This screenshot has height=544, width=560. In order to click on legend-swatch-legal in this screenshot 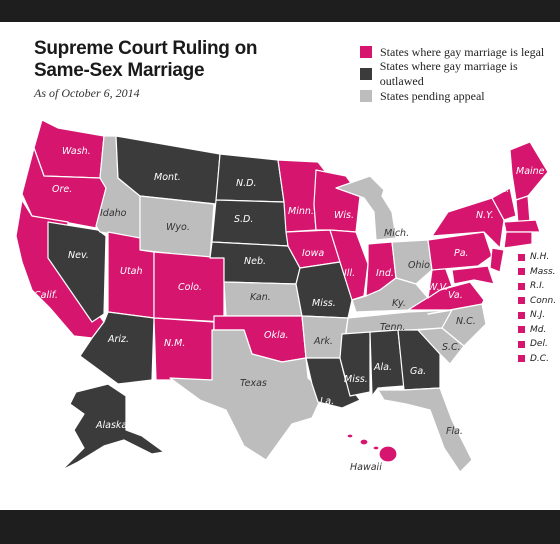, I will do `click(366, 52)`.